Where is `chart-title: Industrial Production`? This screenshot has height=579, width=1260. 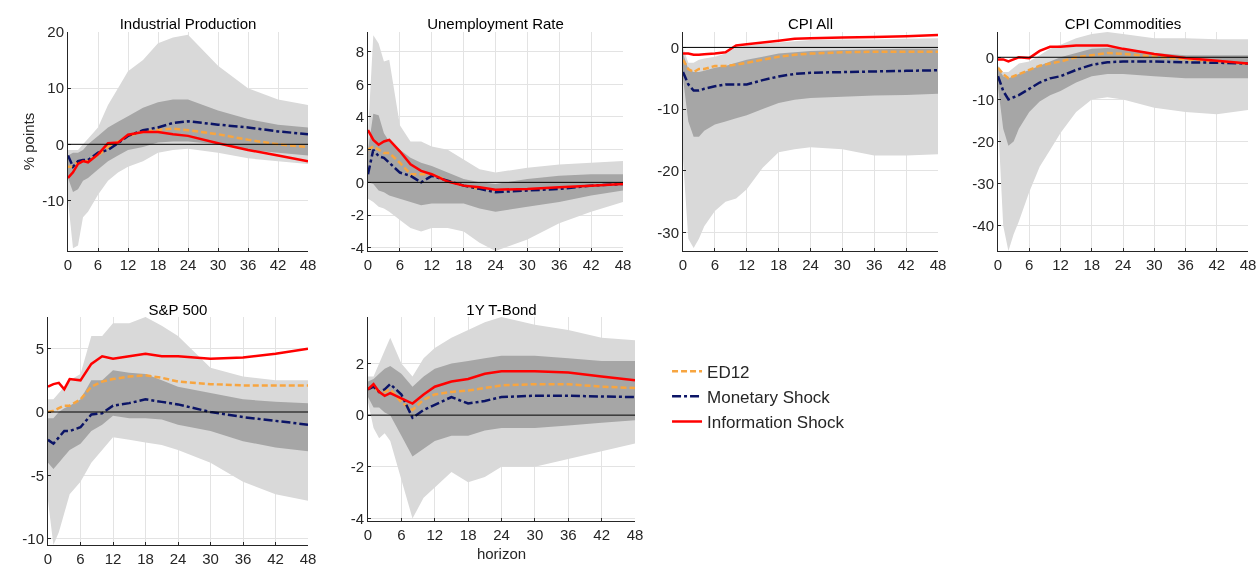 chart-title: Industrial Production is located at coordinates (188, 24).